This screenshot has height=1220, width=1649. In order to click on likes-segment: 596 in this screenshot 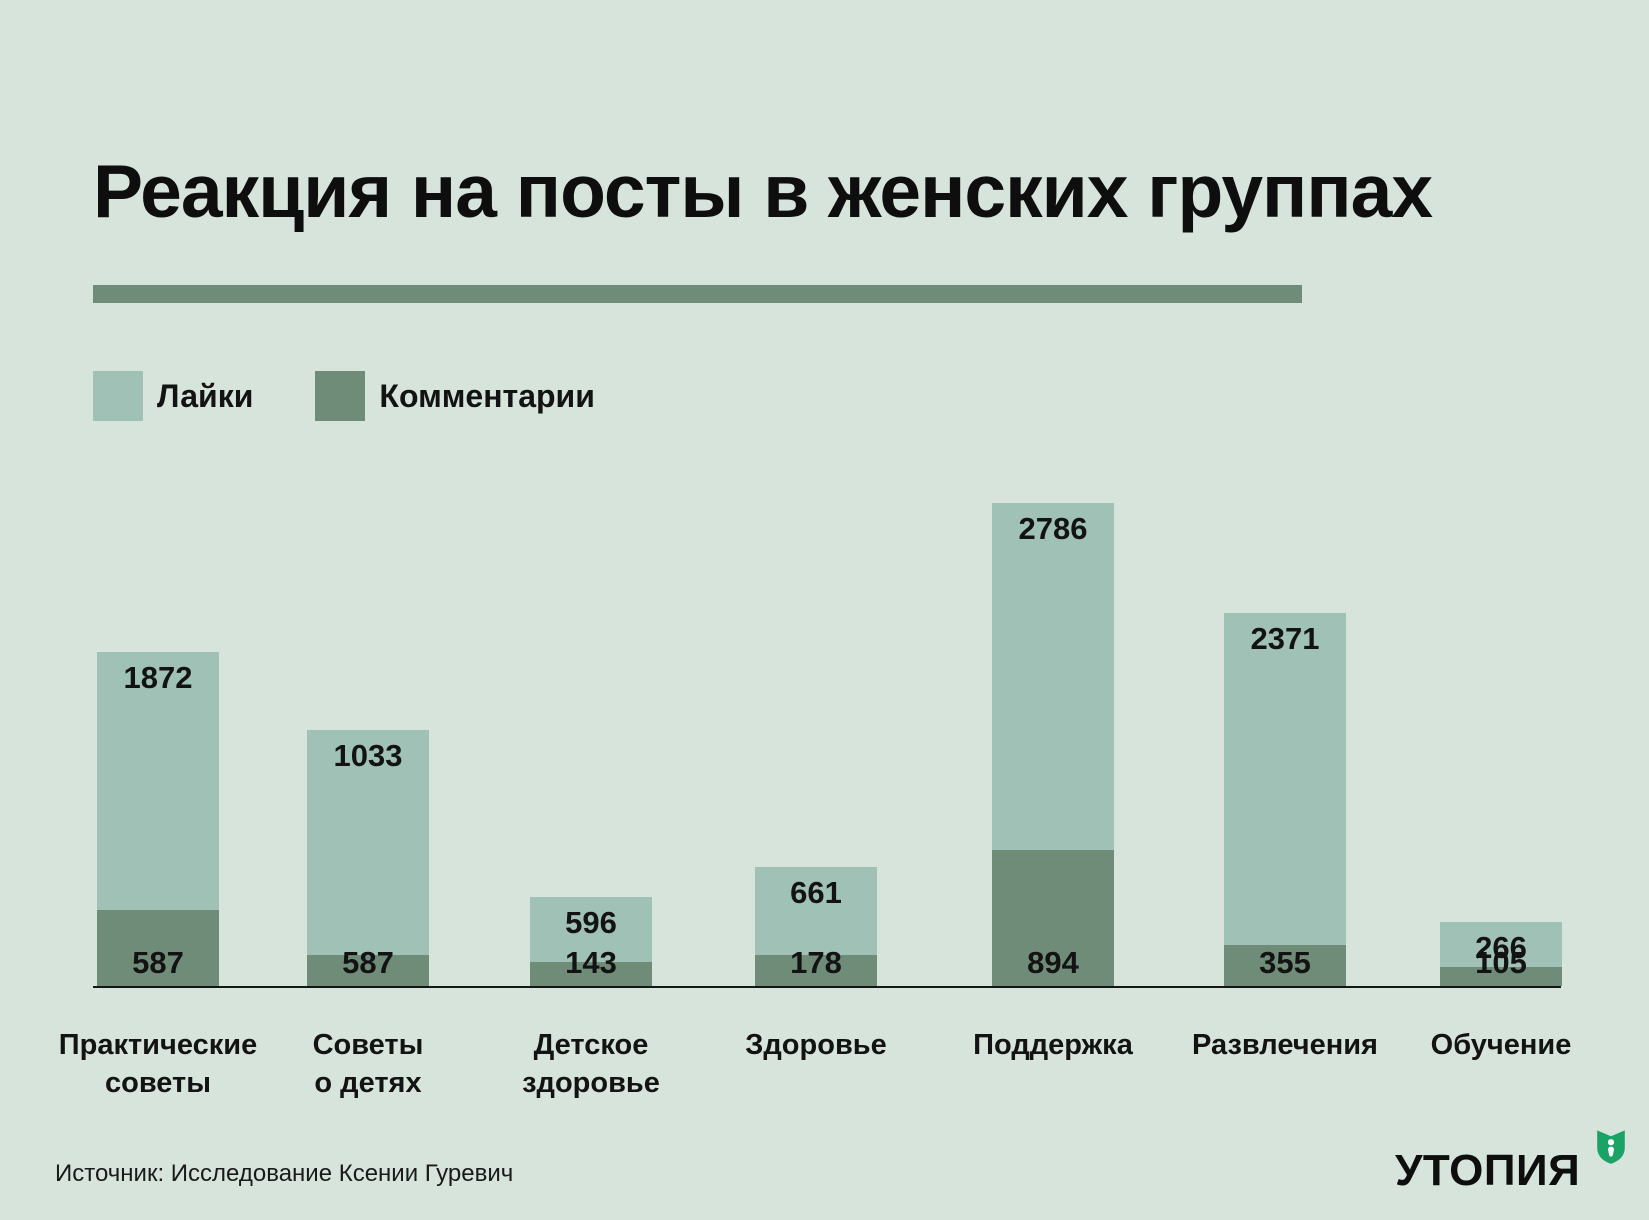, I will do `click(591, 929)`.